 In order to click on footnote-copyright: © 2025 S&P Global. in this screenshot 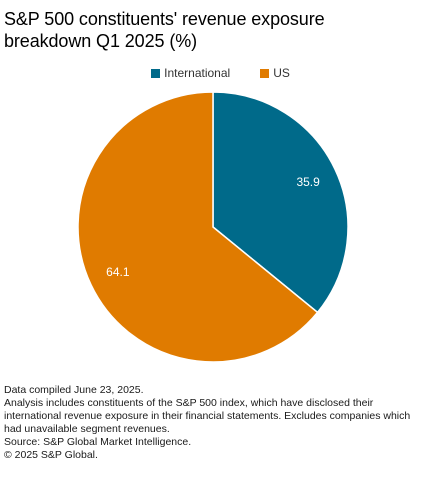, I will do `click(51, 455)`.